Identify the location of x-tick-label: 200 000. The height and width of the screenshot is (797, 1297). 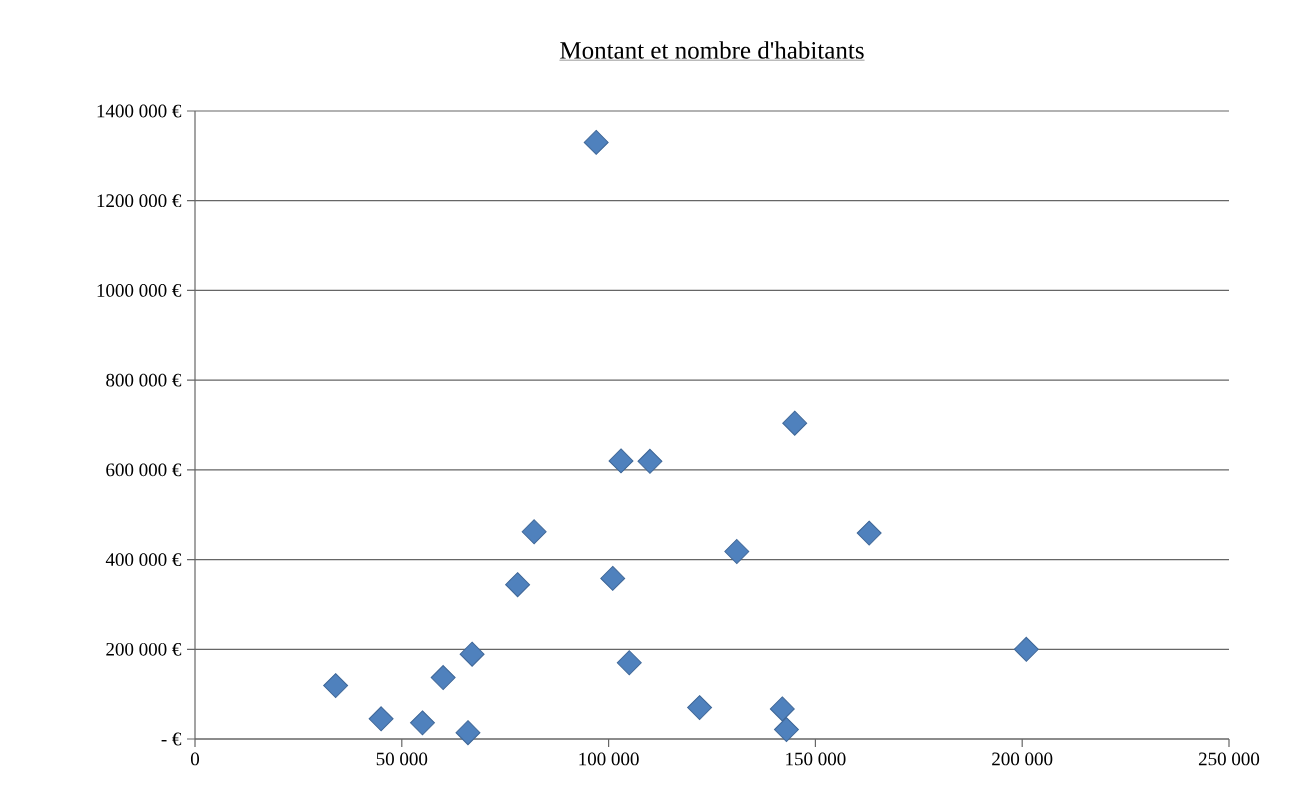
(1022, 759).